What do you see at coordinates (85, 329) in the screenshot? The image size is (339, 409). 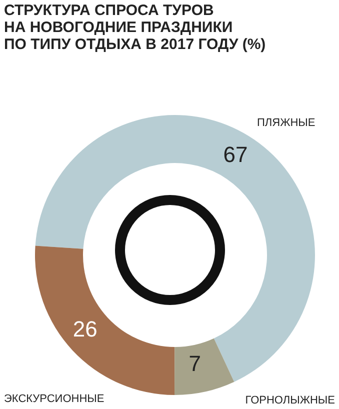 I see `data-label: 26` at bounding box center [85, 329].